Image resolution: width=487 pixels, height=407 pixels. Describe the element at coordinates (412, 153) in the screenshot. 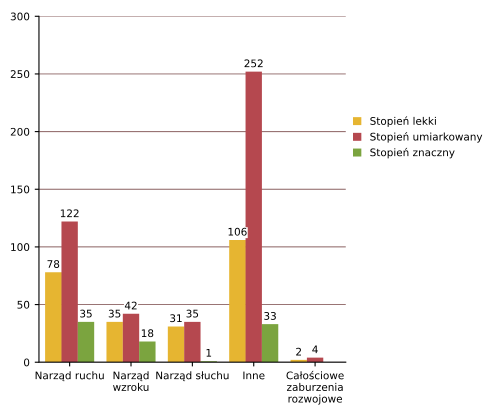

I see `legend-label: Stopień znaczny` at that location.